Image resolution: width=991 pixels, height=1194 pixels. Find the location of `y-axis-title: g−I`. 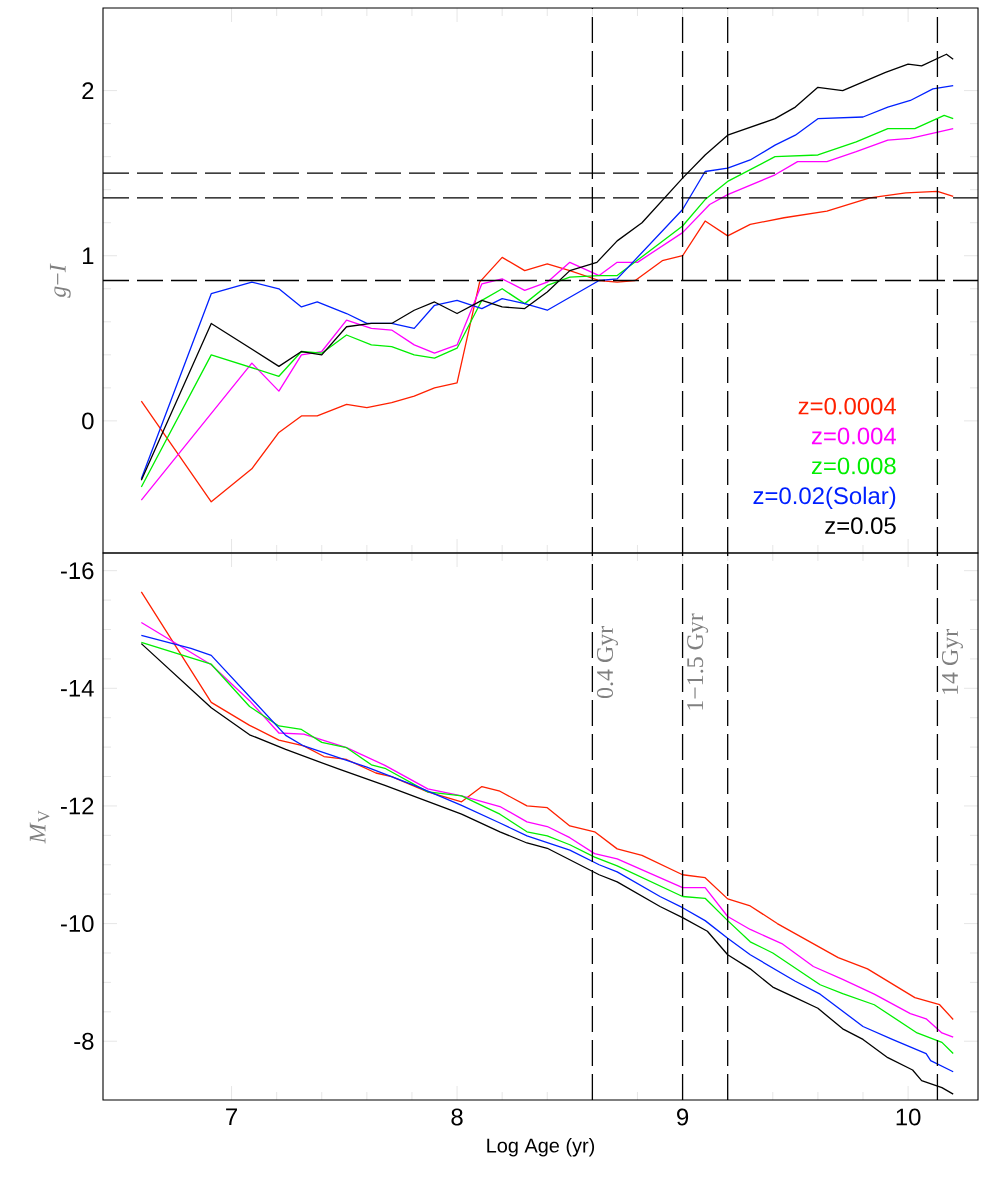

y-axis-title: g−I is located at coordinates (60, 280).